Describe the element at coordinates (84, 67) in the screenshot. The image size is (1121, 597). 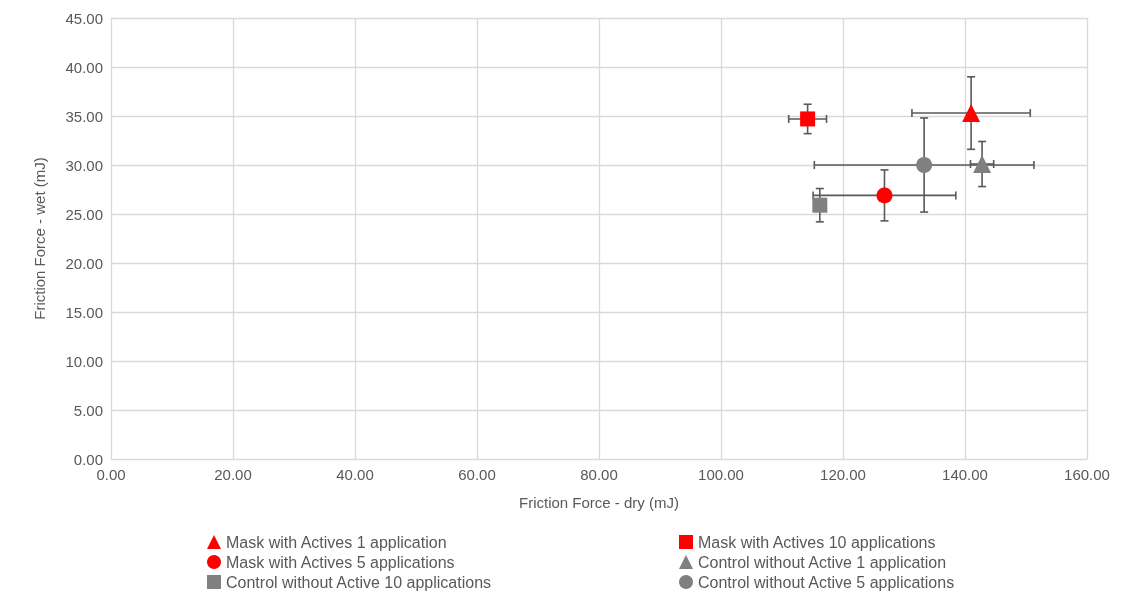
I see `y-tick-label: 40.00` at that location.